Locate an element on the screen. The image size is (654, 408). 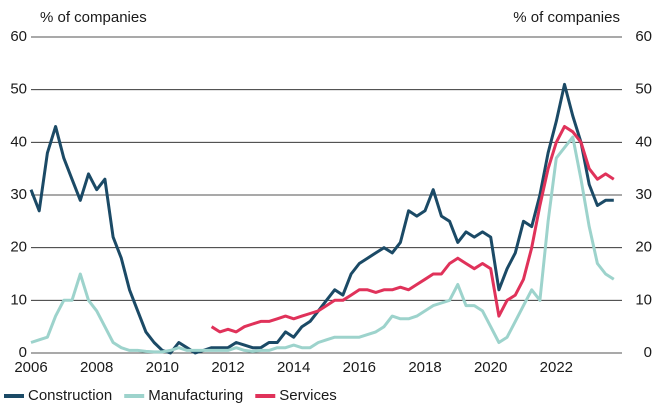
y2-axis-label: % of companies is located at coordinates (566, 17).